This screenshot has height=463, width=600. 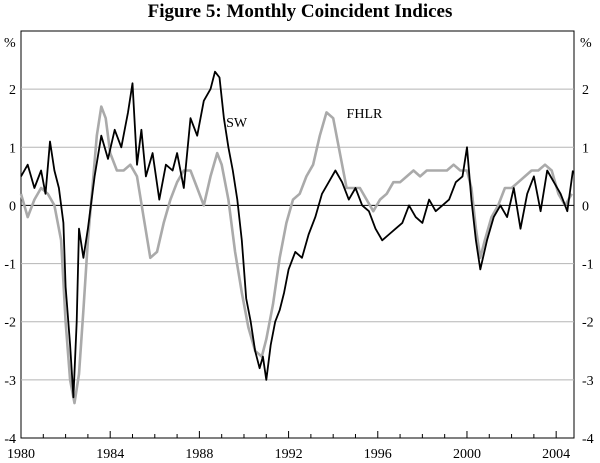 I want to click on series-label-fhlr: FHLR, so click(x=365, y=114).